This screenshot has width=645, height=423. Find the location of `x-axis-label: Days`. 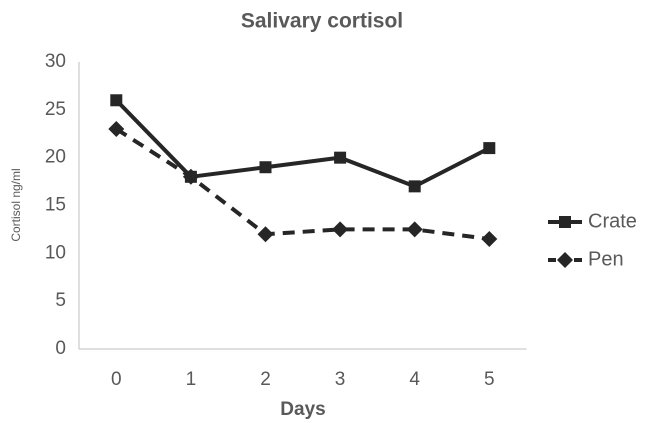

x-axis-label: Days is located at coordinates (302, 409).